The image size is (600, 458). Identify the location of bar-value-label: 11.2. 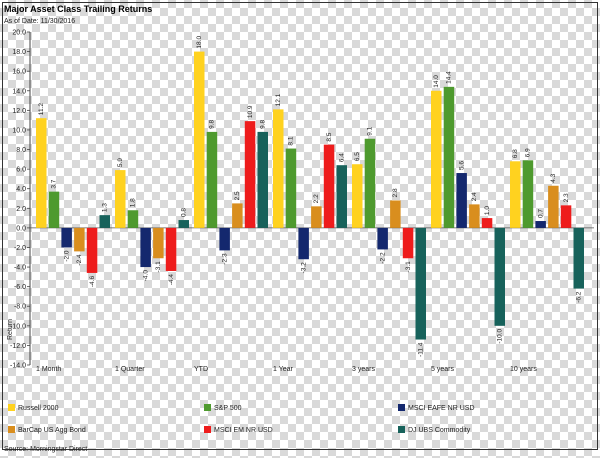
(41, 109).